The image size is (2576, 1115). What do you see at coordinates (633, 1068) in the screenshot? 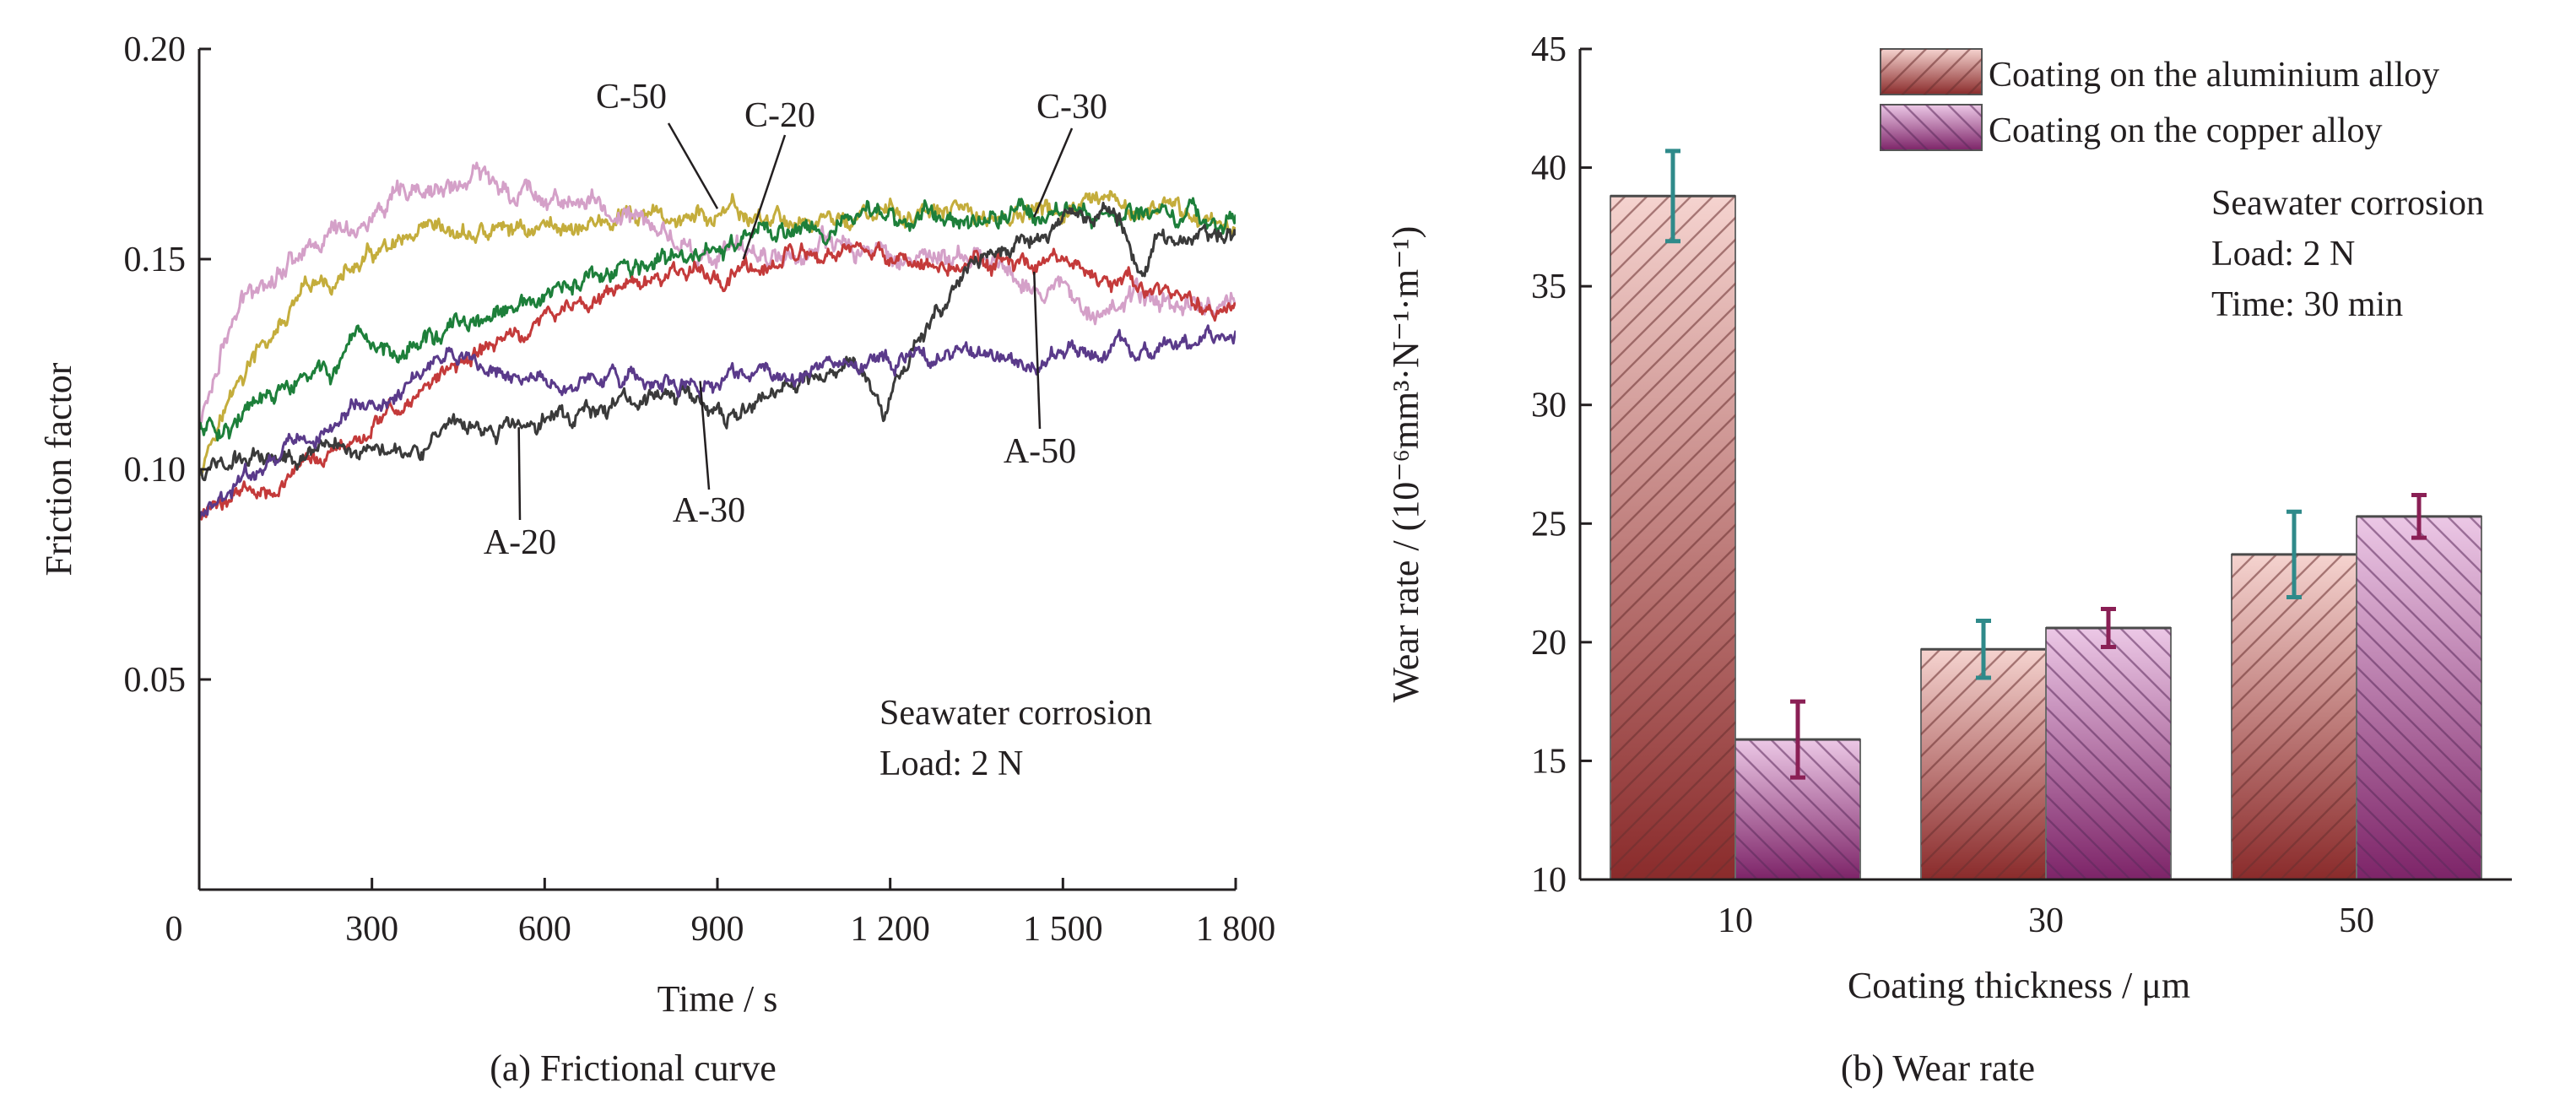
I see `panel-caption: (a) Frictional curve` at bounding box center [633, 1068].